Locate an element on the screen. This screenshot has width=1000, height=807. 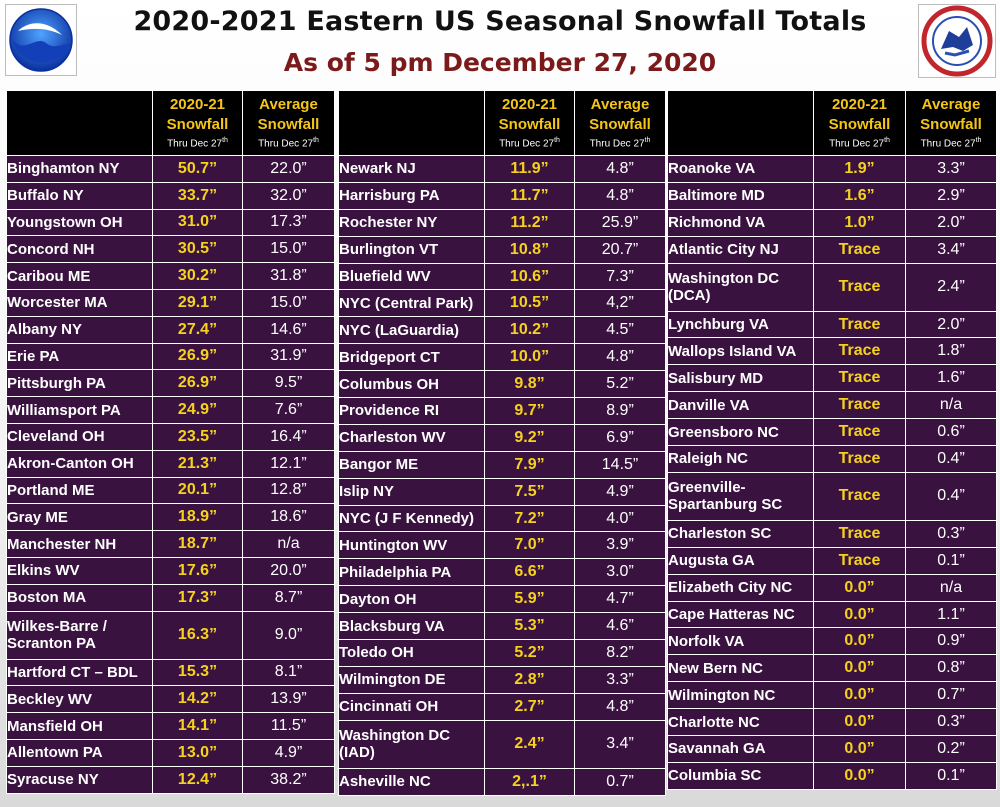
average-value: 31.8” is located at coordinates (288, 276).